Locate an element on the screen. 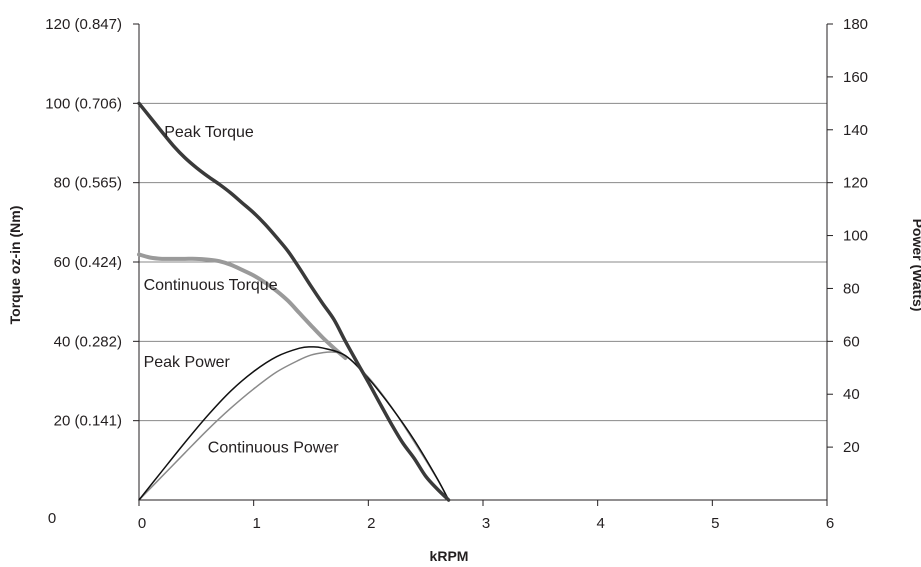  x-ticks: 0 1 2 3 4 5 6 is located at coordinates (486, 516).